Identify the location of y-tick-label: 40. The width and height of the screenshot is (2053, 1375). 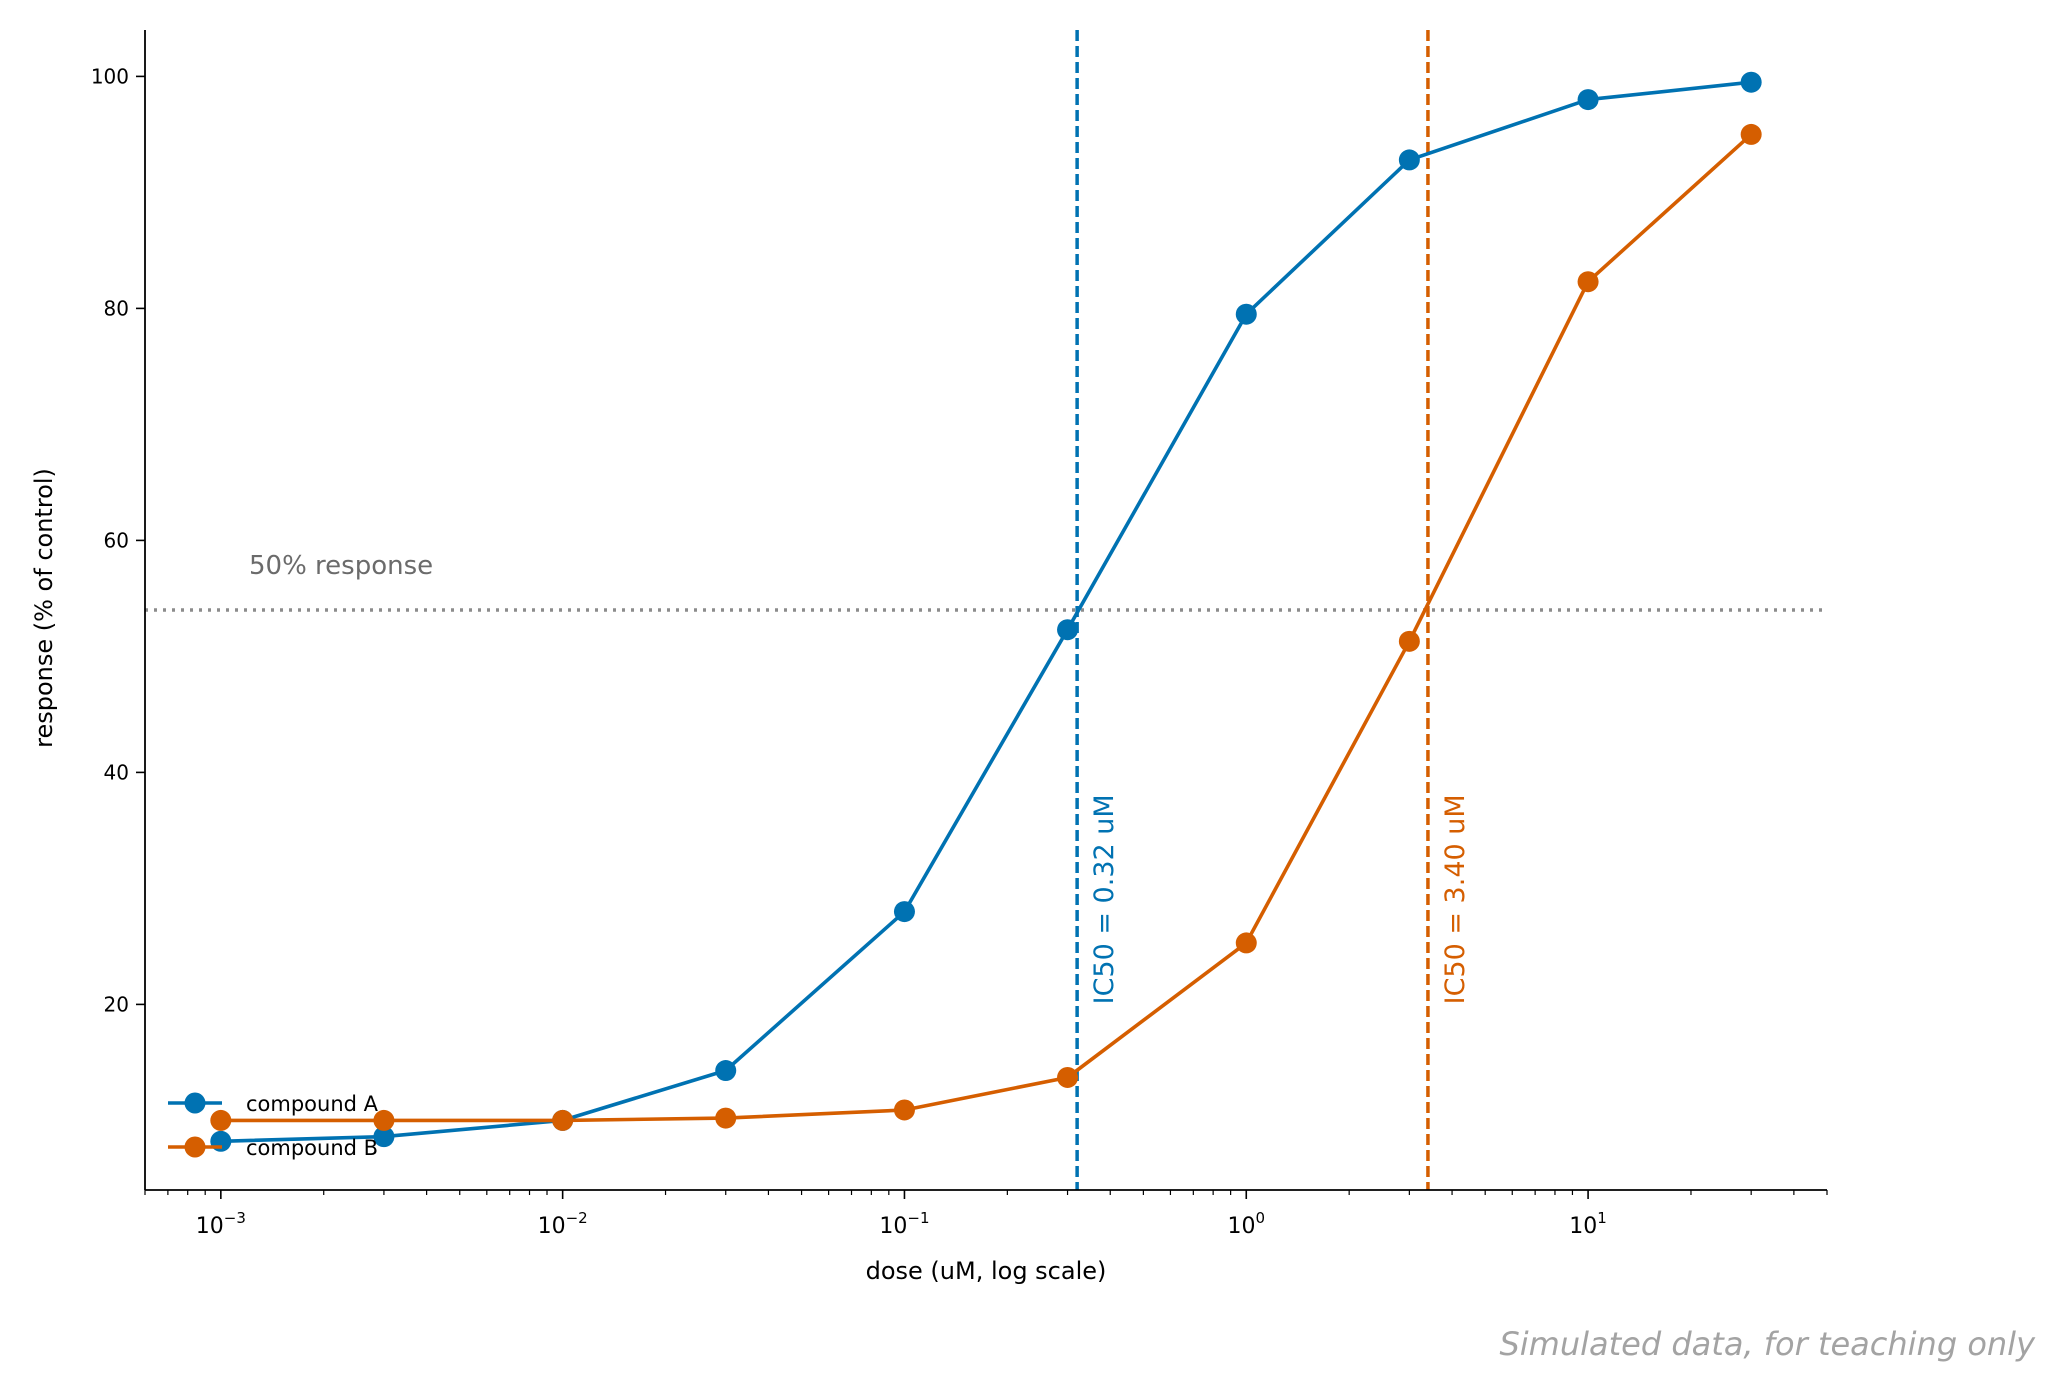
(116, 772).